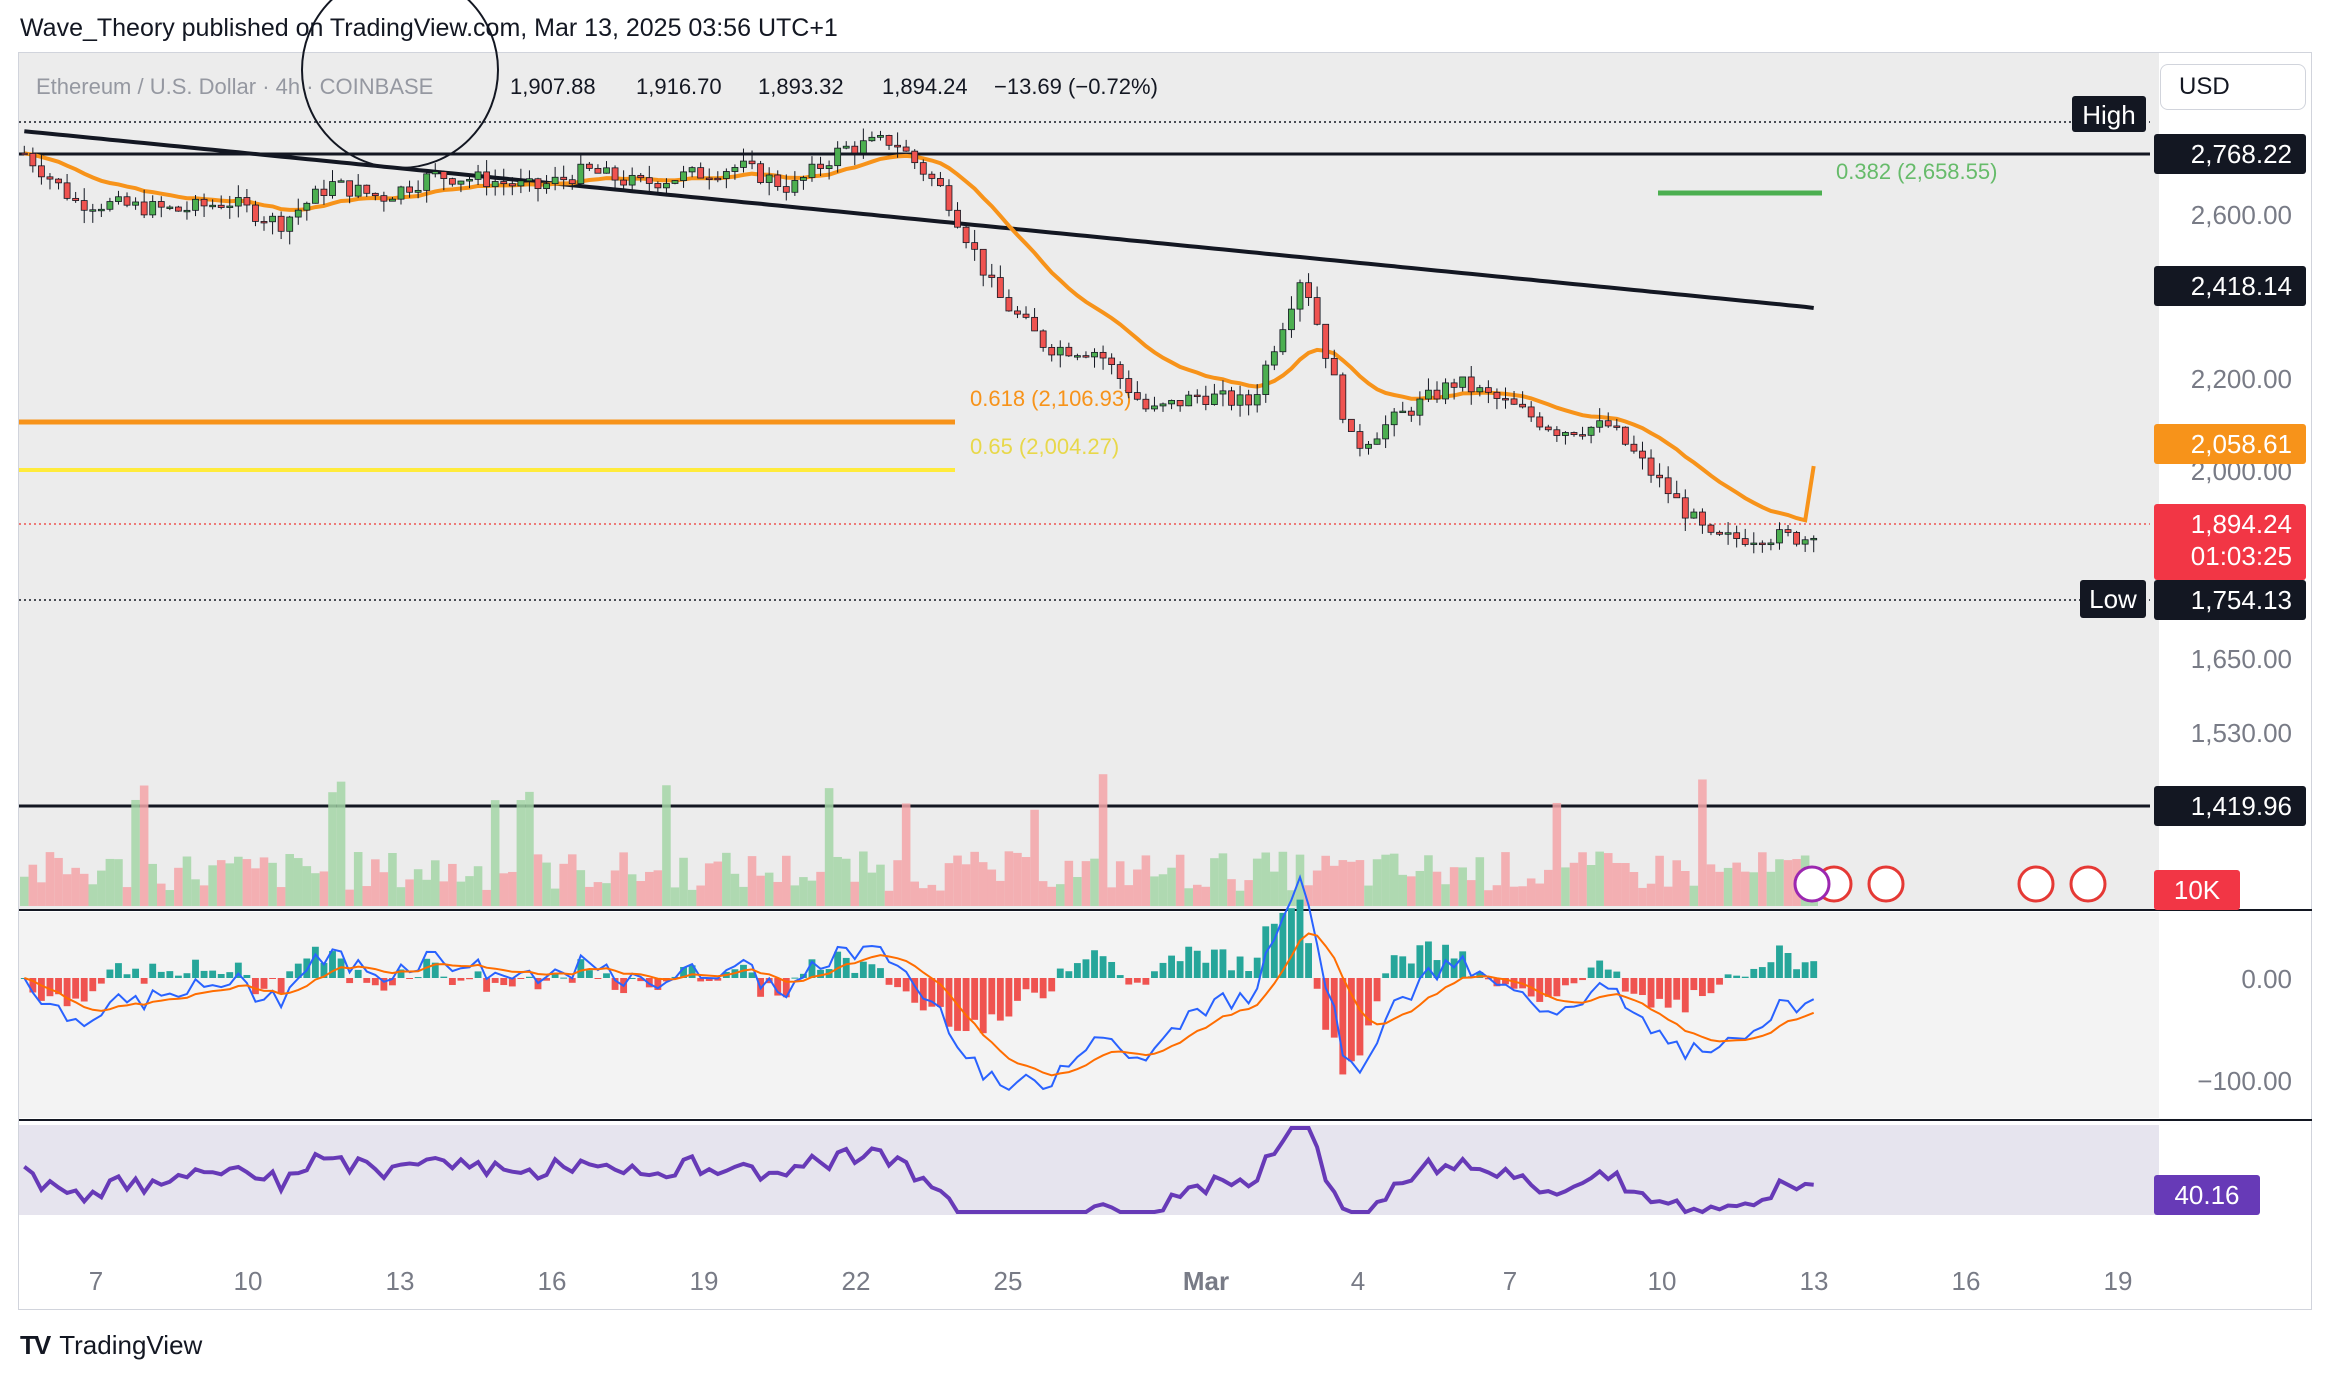 The height and width of the screenshot is (1382, 2332). I want to click on ema200-line, so click(919, 219).